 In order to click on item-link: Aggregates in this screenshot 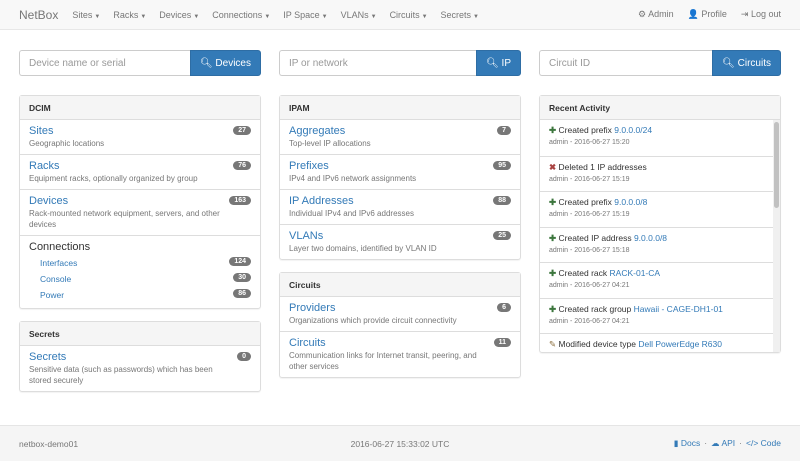, I will do `click(317, 131)`.